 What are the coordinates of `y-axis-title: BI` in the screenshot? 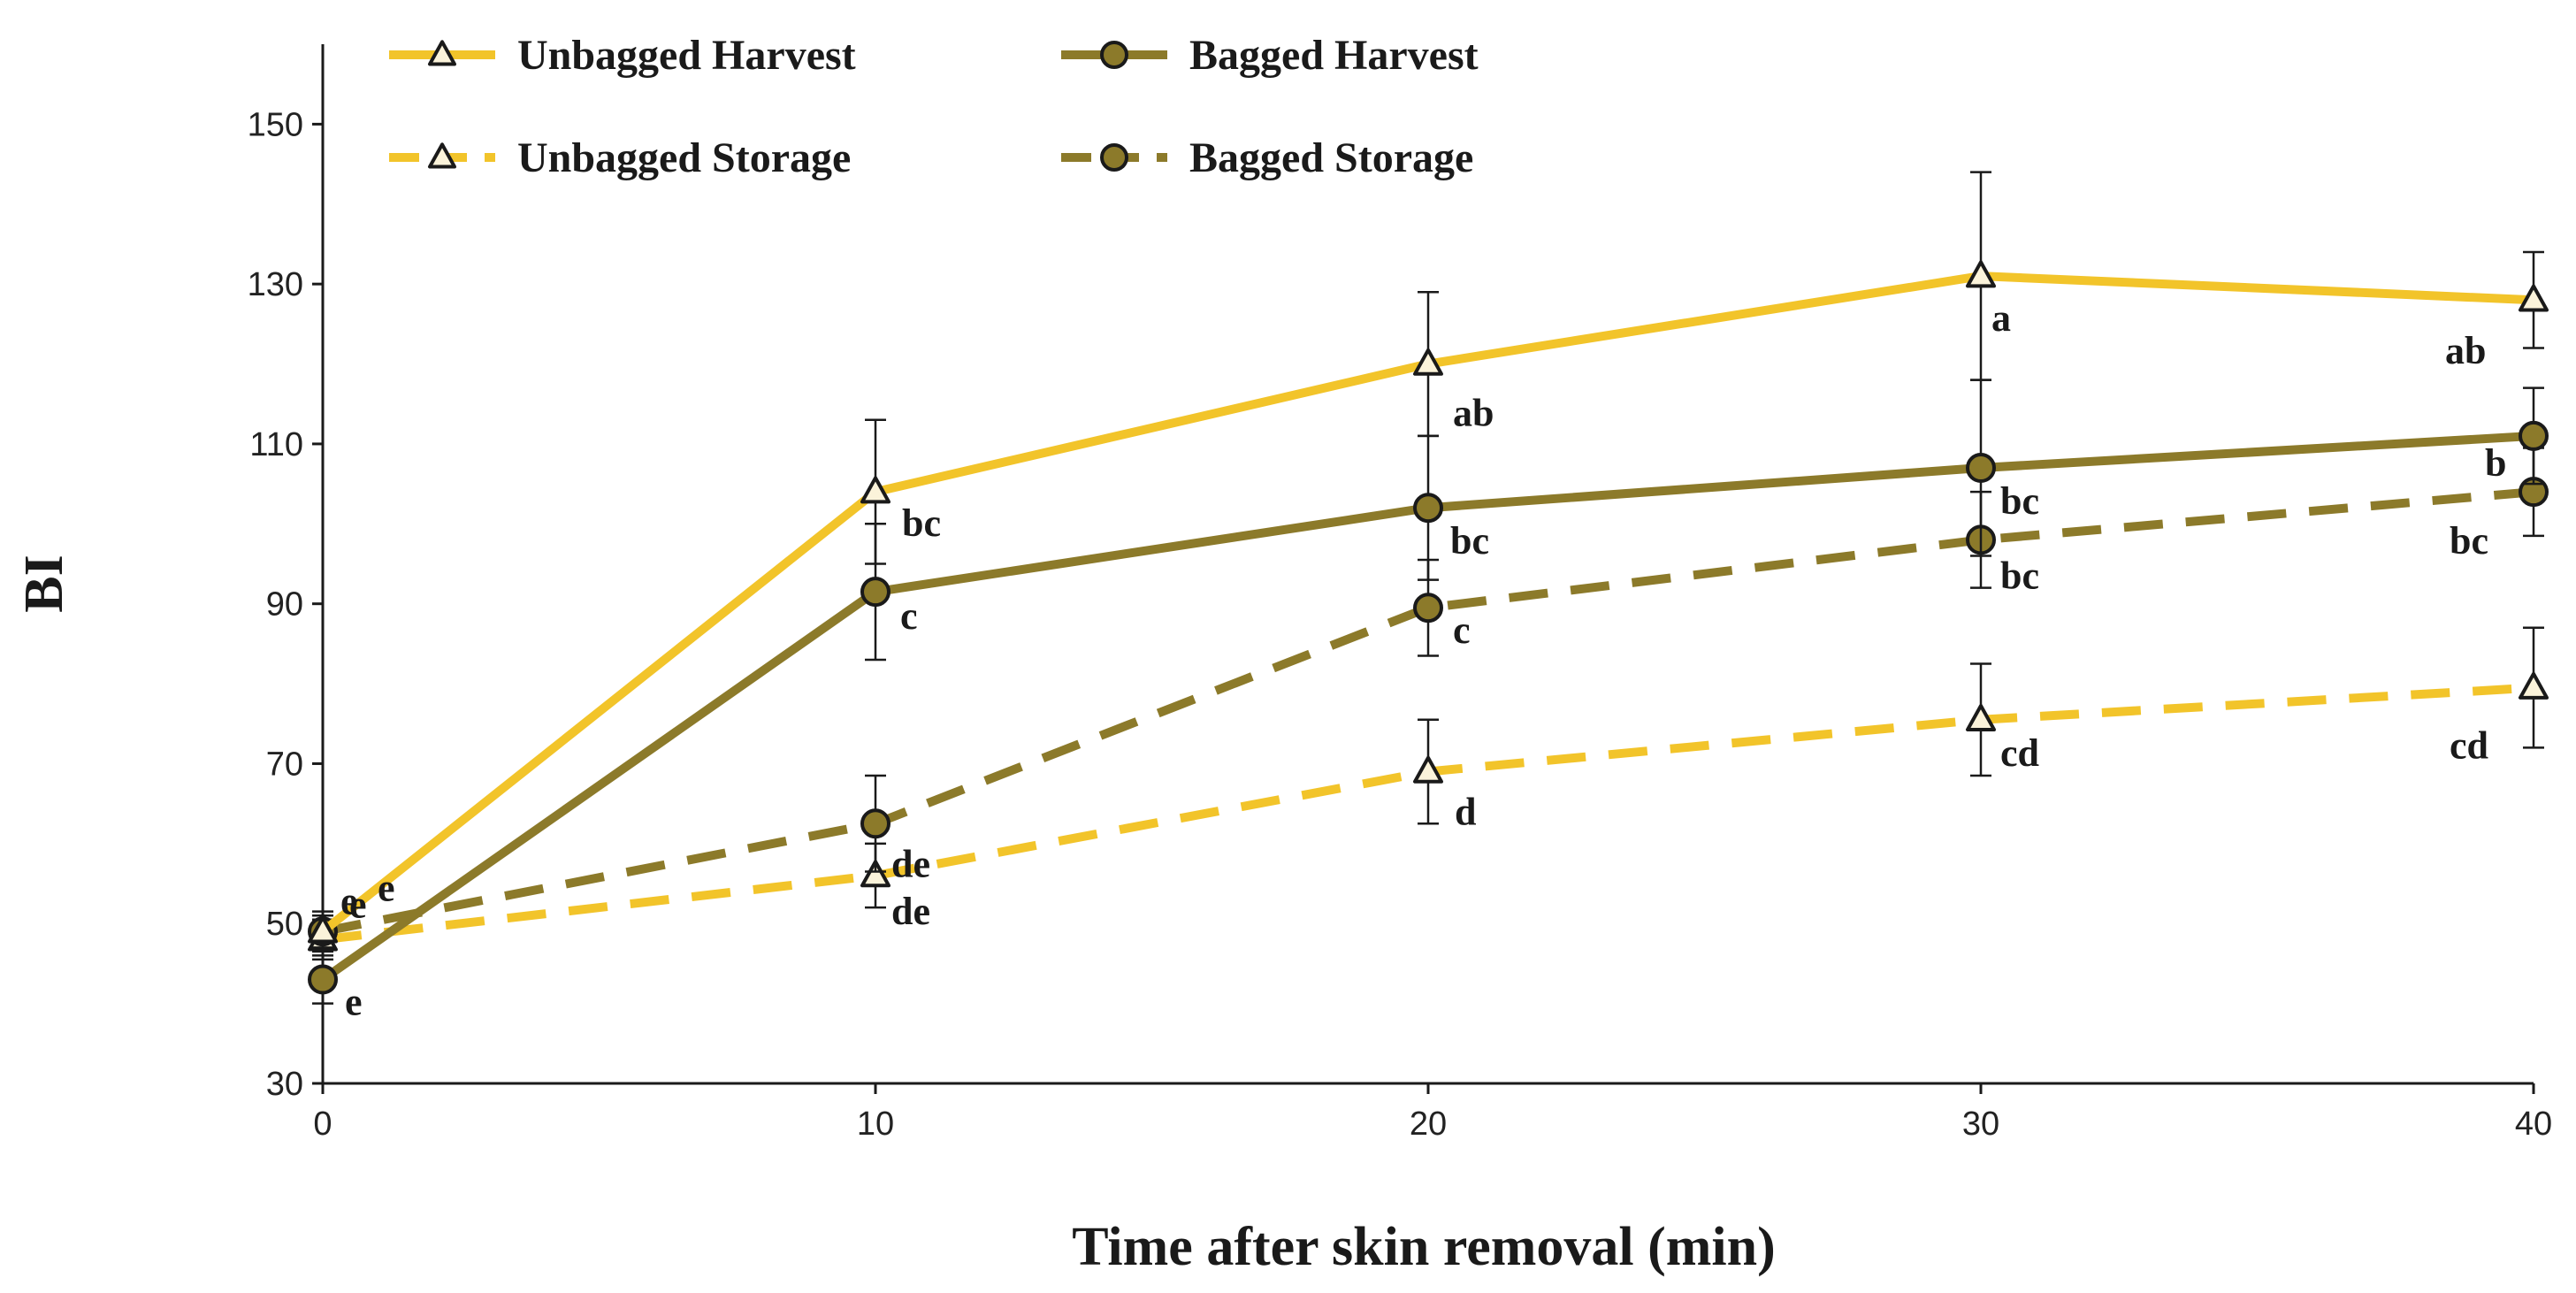 It's located at (44, 583).